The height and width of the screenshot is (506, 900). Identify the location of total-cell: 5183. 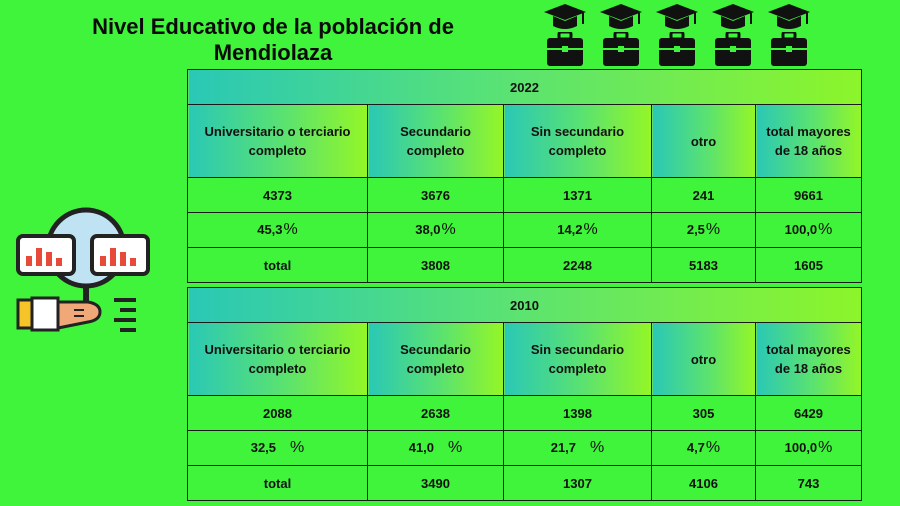
(703, 265).